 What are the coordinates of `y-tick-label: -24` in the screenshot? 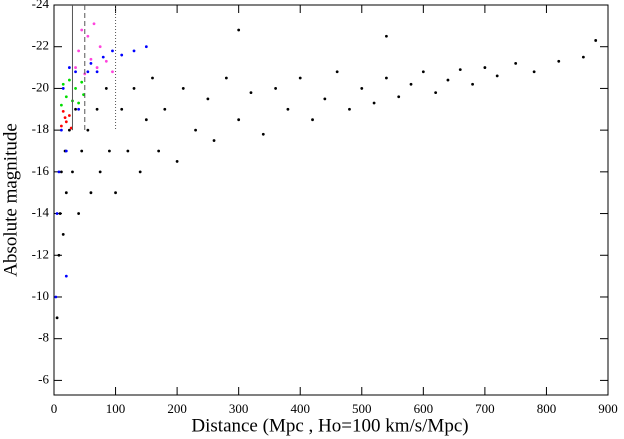 It's located at (41, 5).